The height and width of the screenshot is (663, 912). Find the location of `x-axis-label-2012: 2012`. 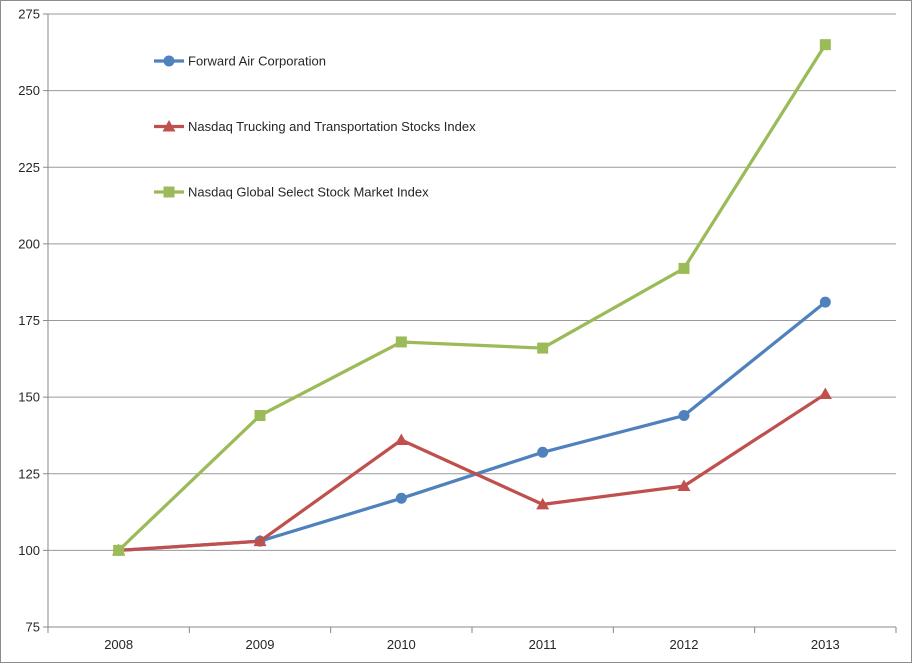

x-axis-label-2012: 2012 is located at coordinates (684, 644).